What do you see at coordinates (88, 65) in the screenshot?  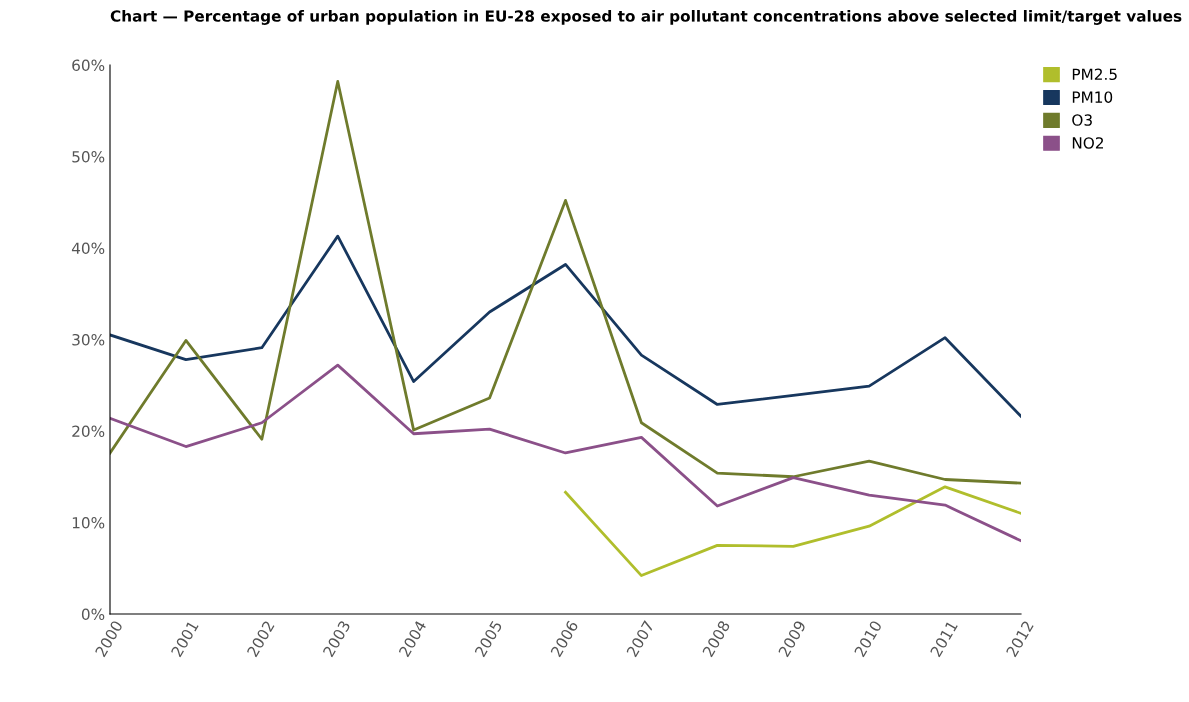 I see `y-tick-label: 60%` at bounding box center [88, 65].